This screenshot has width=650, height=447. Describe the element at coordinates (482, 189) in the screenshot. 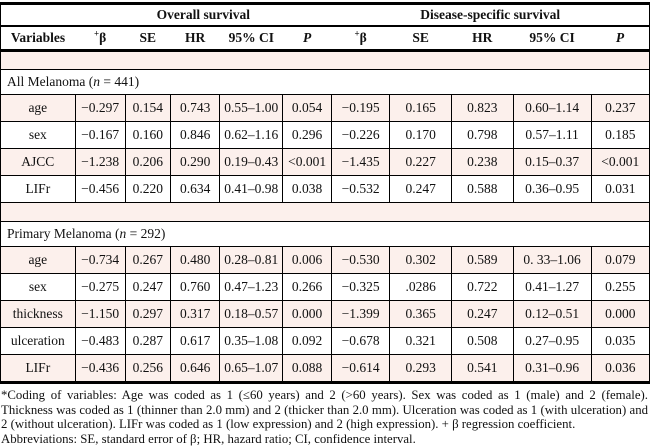

I see `value-cell: 0.588` at that location.